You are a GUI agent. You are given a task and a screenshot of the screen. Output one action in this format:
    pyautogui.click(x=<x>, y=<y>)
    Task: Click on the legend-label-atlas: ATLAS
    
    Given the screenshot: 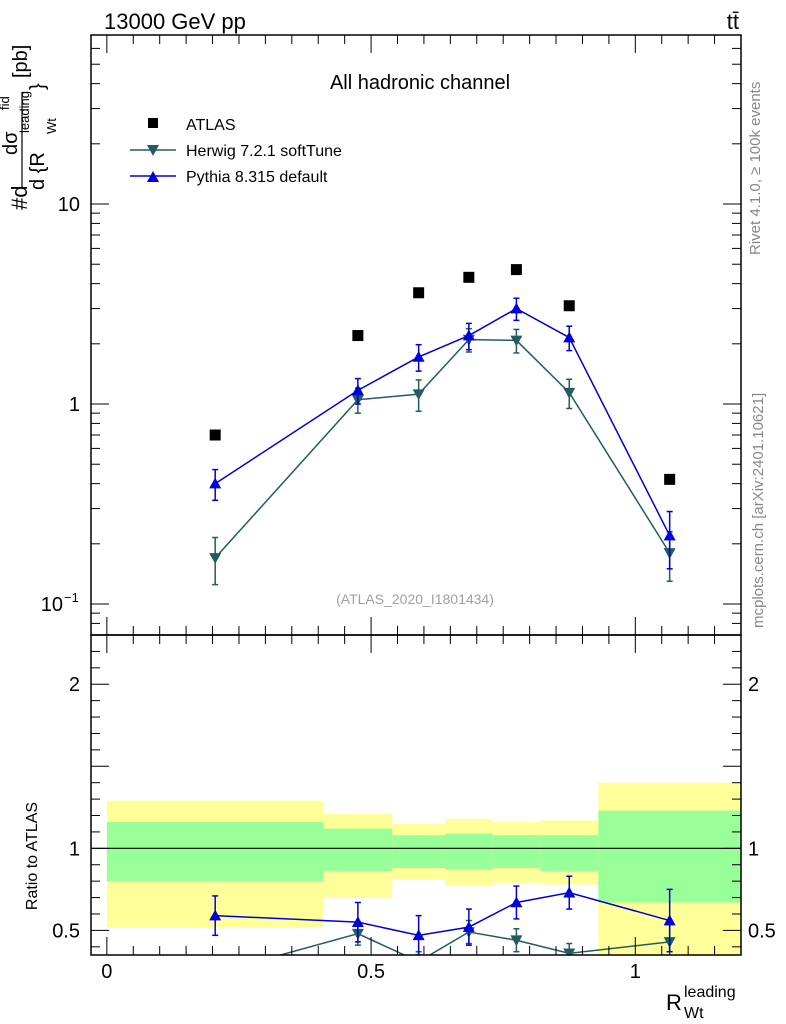 What is the action you would take?
    pyautogui.click(x=211, y=125)
    